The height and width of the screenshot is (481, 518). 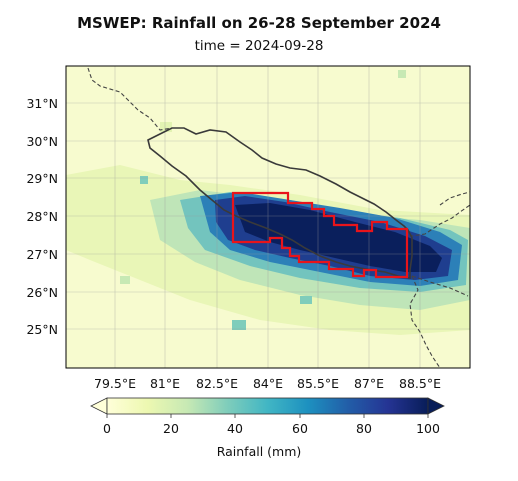 What do you see at coordinates (115, 383) in the screenshot?
I see `x-tick-label: 79.5°E` at bounding box center [115, 383].